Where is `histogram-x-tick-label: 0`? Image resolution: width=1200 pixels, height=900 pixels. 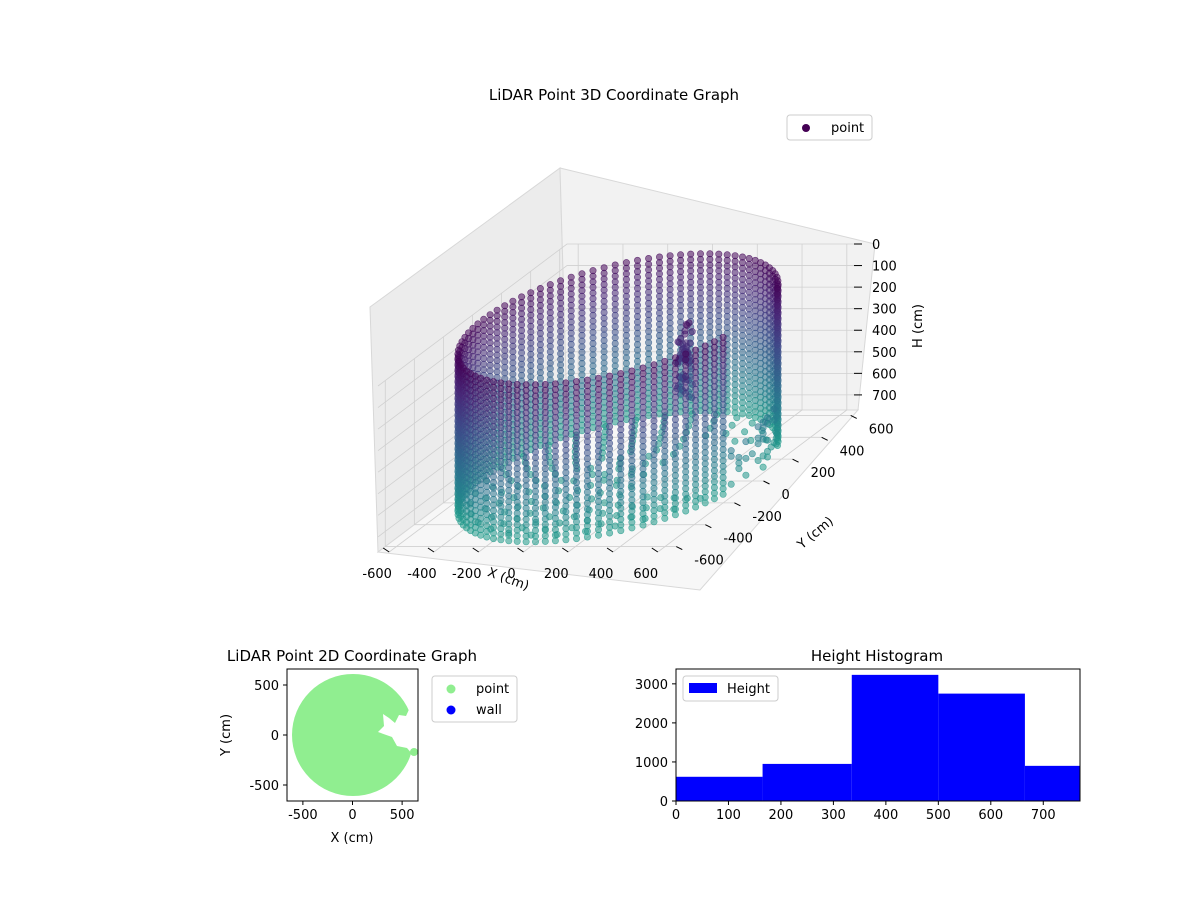
histogram-x-tick-label: 0 is located at coordinates (676, 815).